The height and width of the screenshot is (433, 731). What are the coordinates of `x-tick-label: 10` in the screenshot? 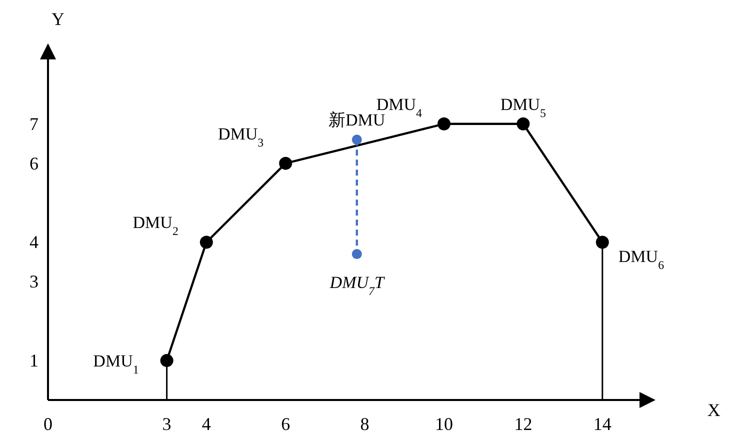 It's located at (444, 423).